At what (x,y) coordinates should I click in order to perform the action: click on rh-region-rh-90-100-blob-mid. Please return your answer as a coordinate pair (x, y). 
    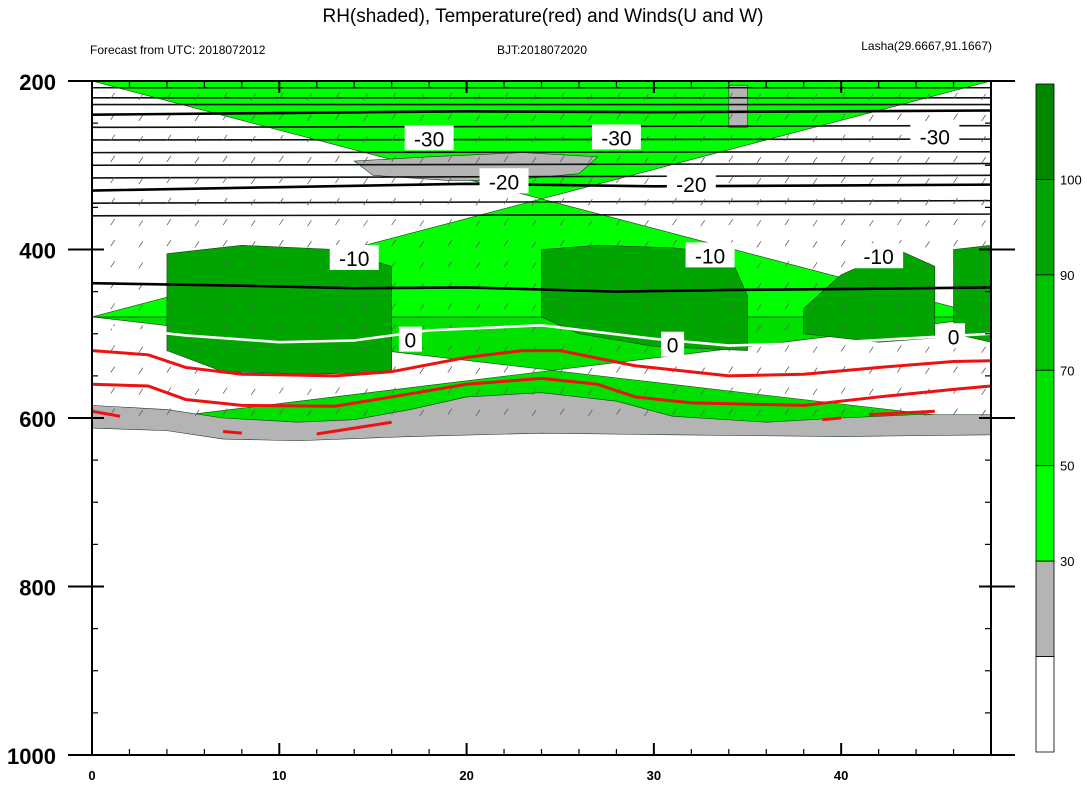
    Looking at the image, I should click on (644, 297).